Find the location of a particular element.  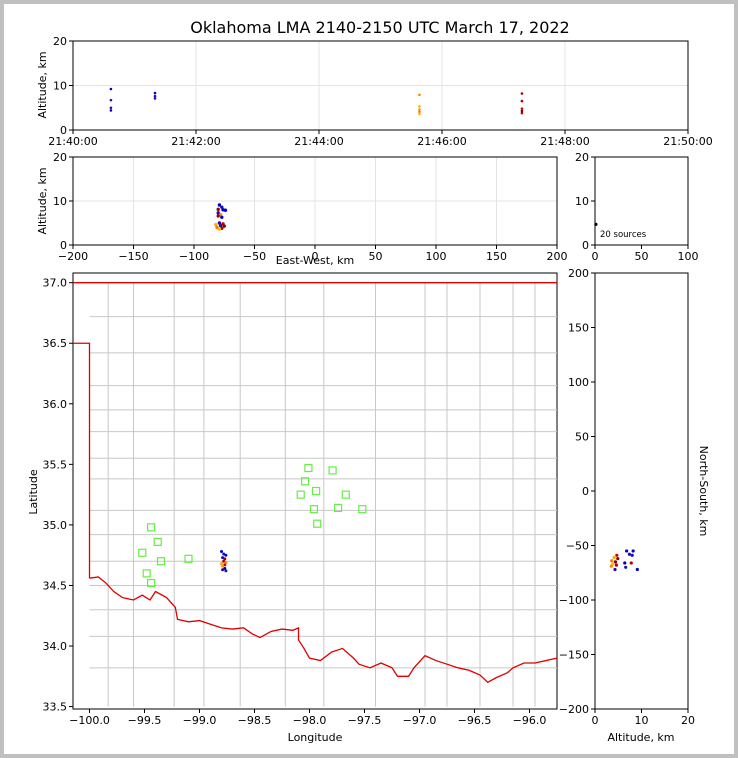

map-panel-xtick-label: −96.0 is located at coordinates (530, 720).